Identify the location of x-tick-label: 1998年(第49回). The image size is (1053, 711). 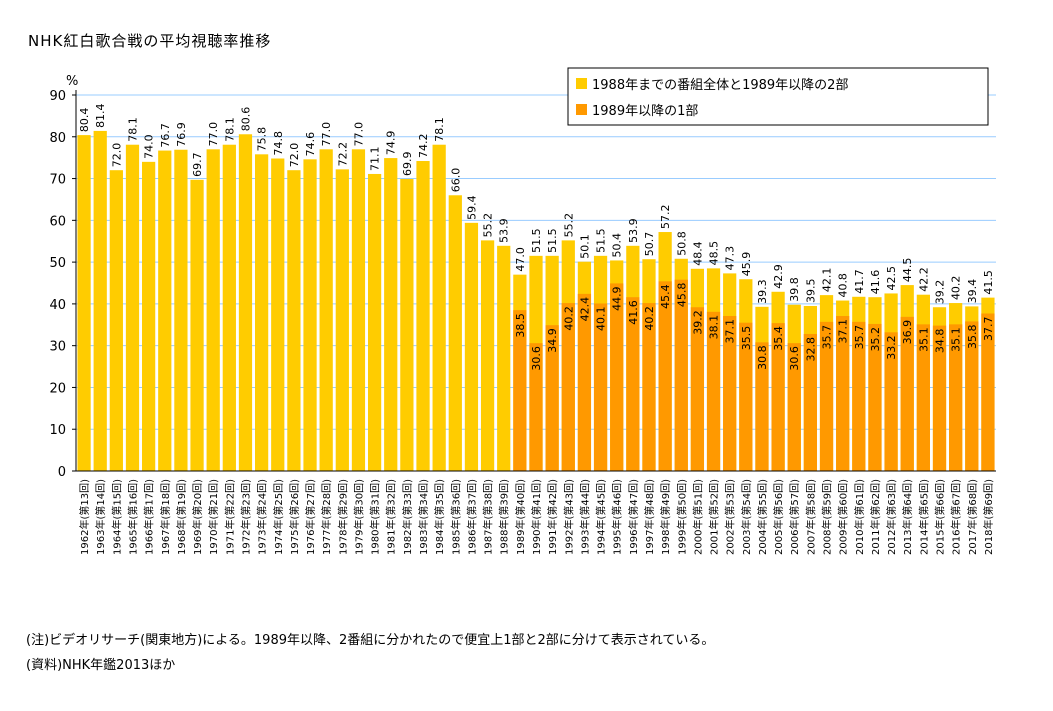
(665, 517).